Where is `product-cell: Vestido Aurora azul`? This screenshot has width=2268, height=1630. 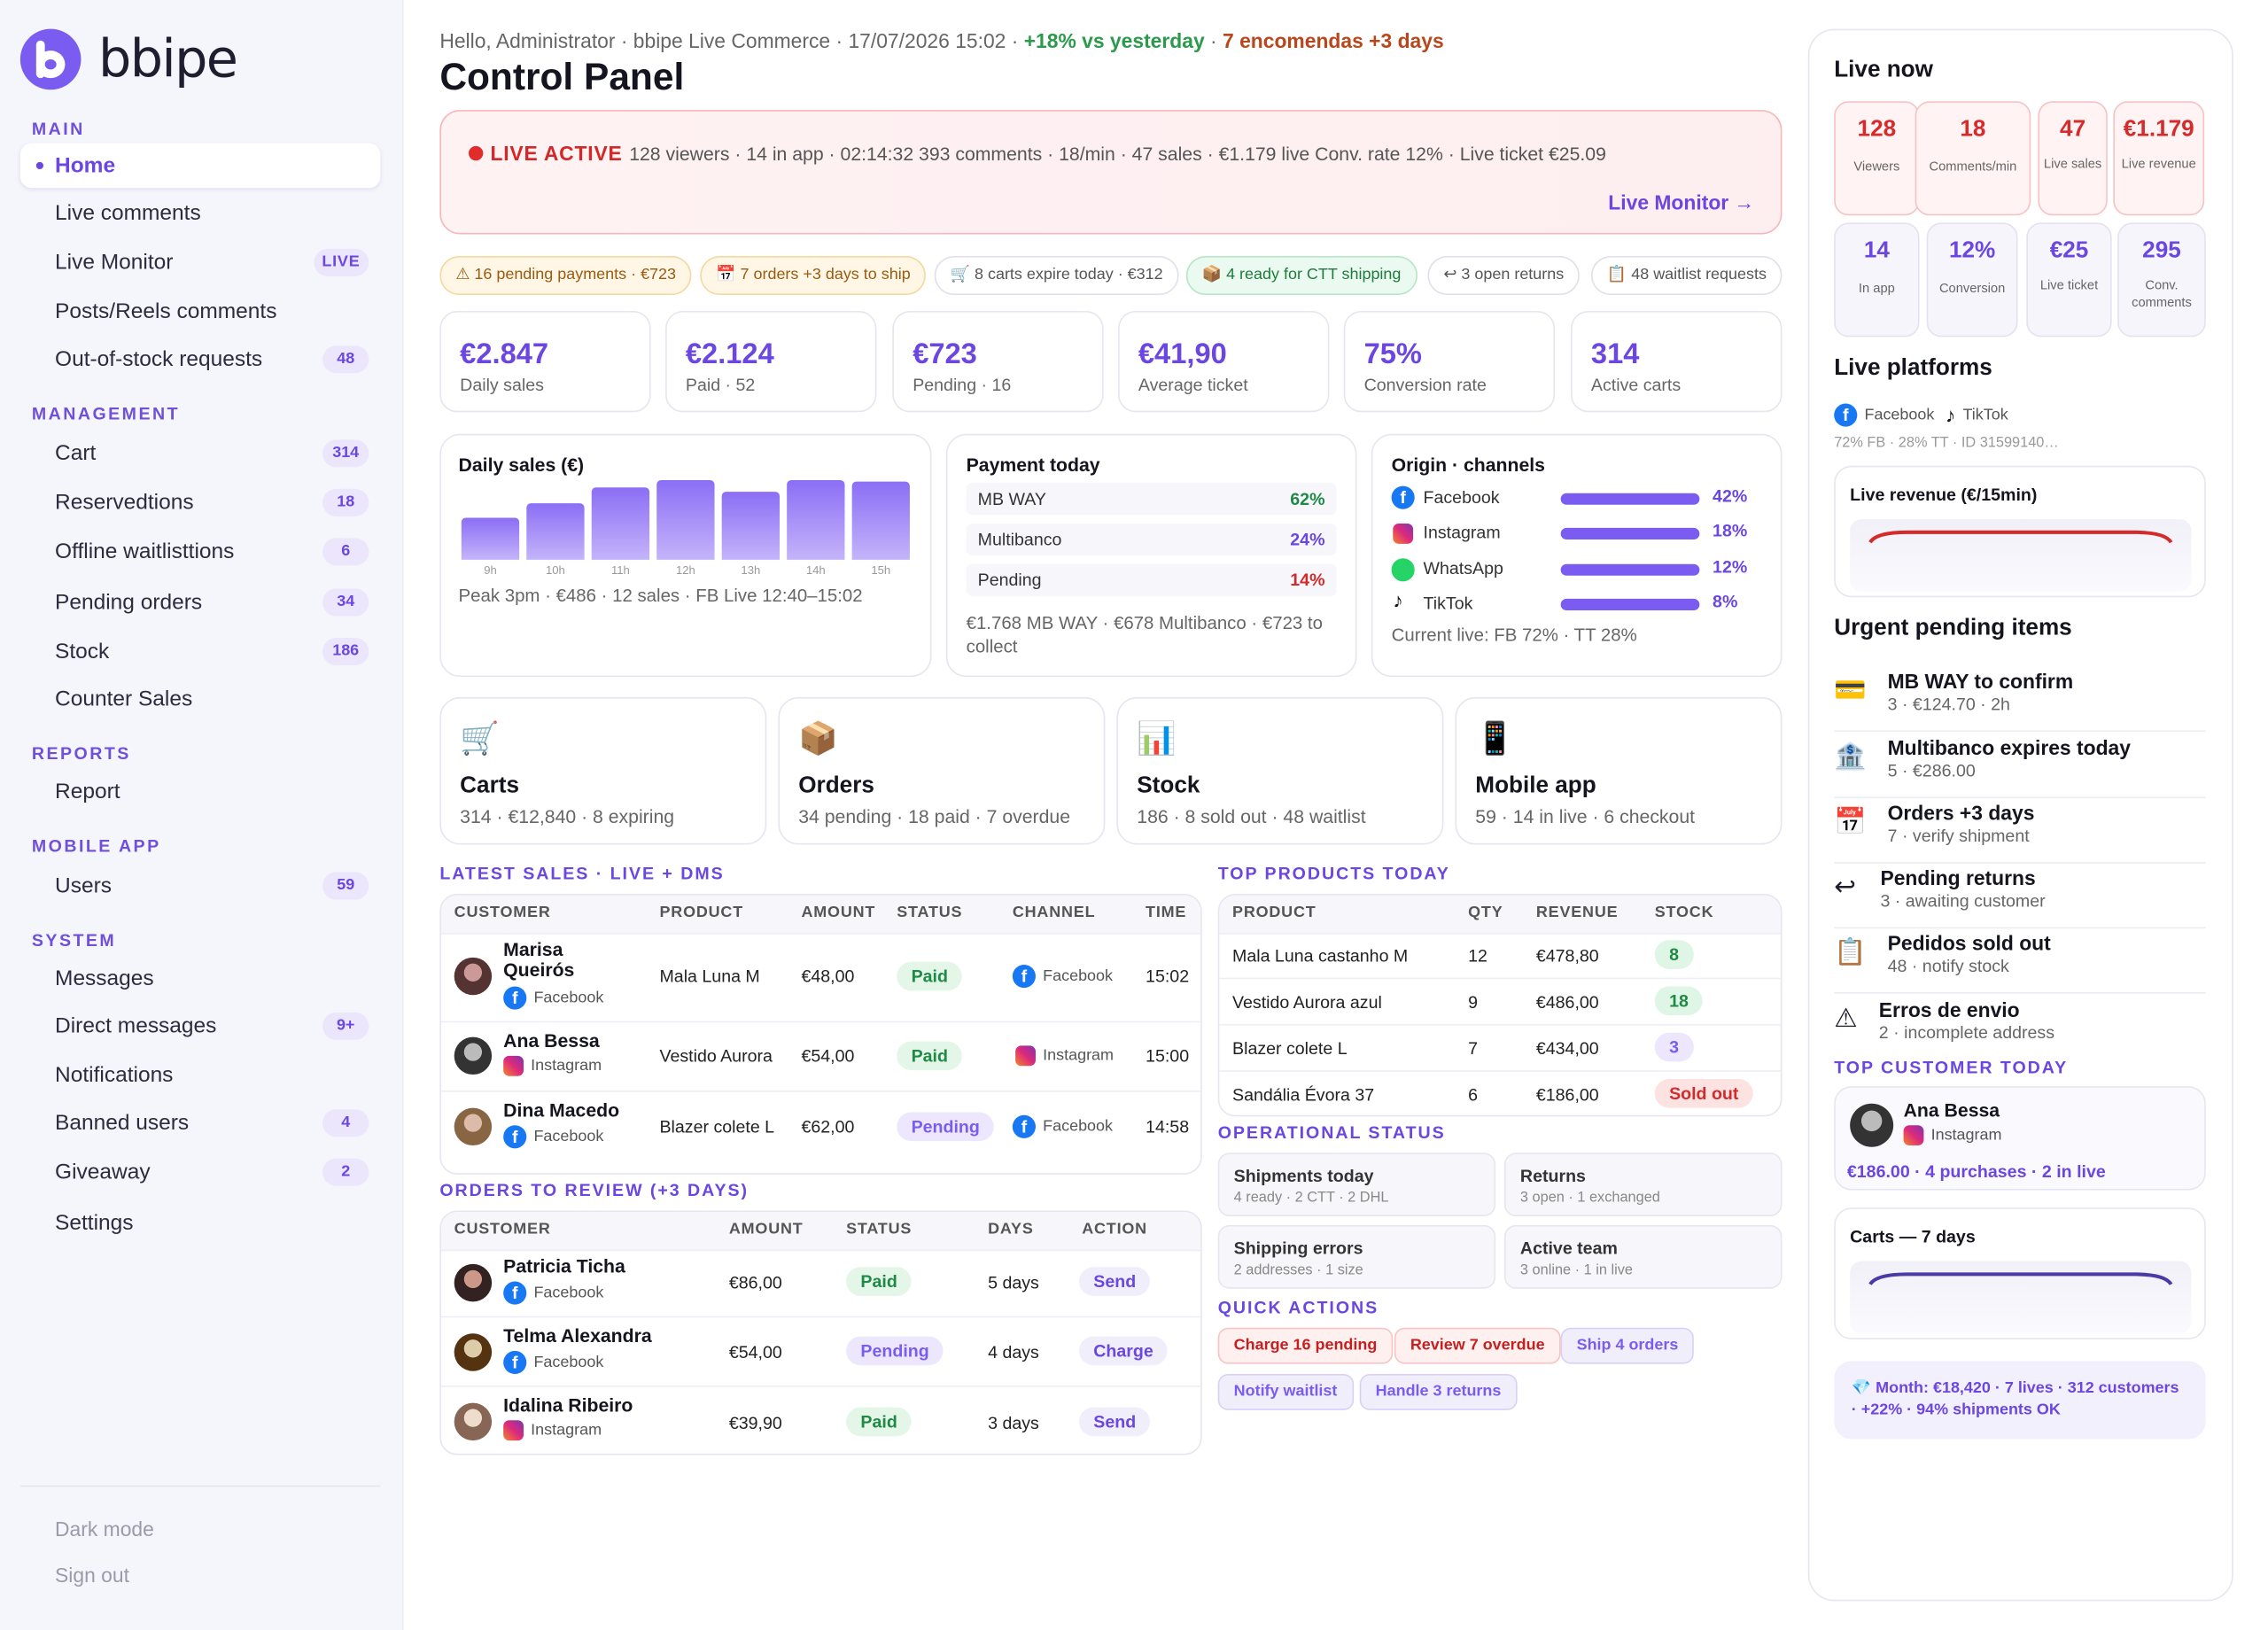
product-cell: Vestido Aurora azul is located at coordinates (1307, 1002).